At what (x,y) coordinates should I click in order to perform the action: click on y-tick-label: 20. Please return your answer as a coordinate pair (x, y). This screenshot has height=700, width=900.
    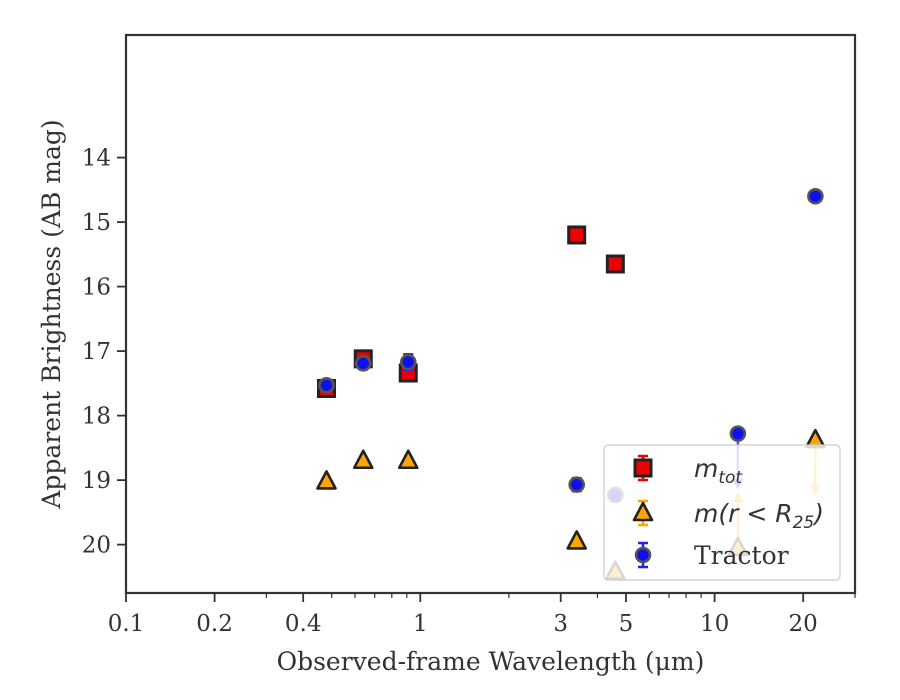
    Looking at the image, I should click on (96, 546).